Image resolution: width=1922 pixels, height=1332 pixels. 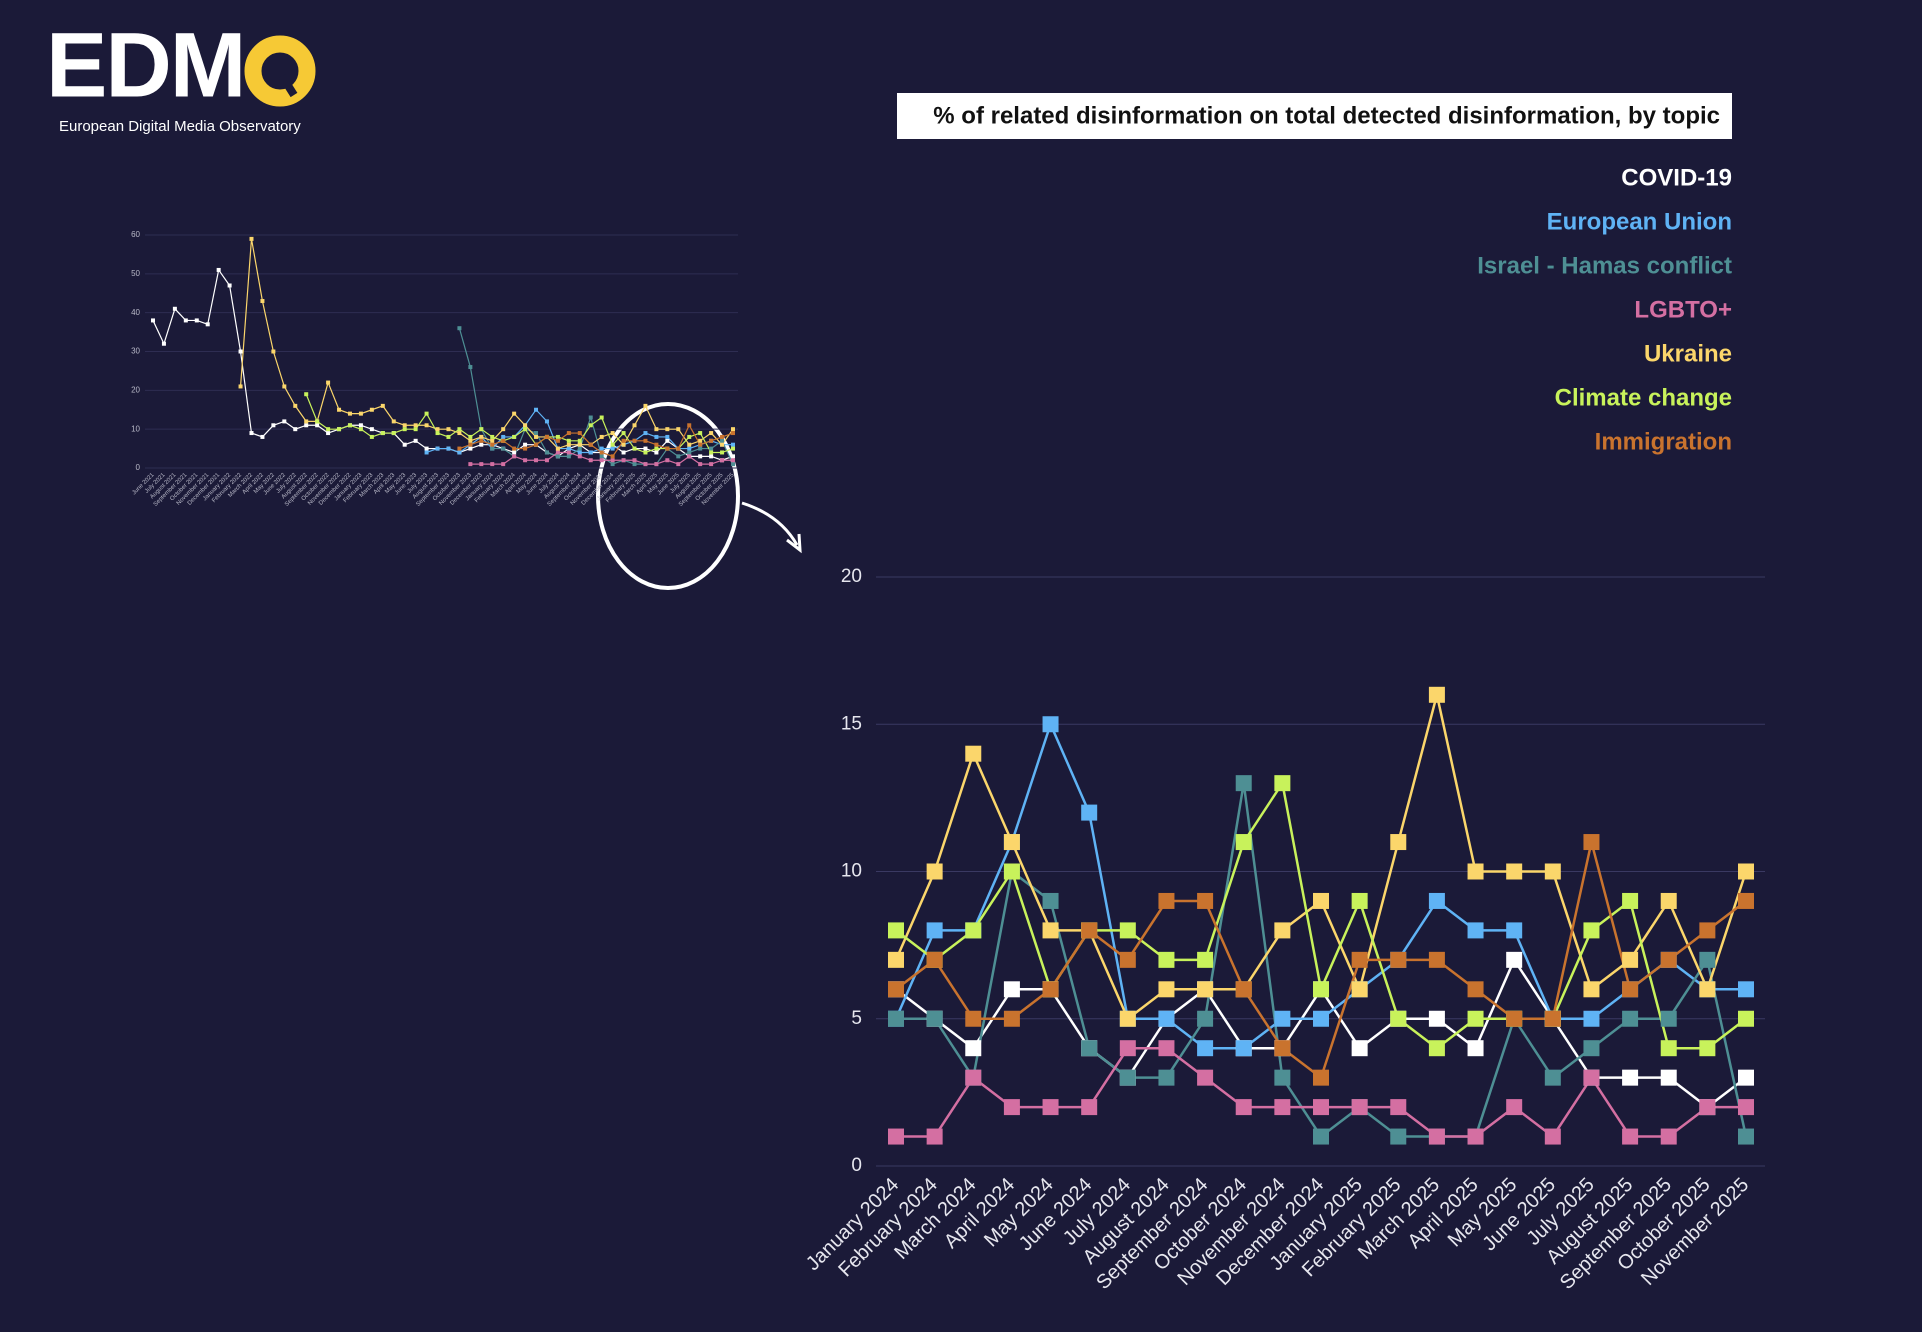 I want to click on highlight-circle, so click(x=668, y=496).